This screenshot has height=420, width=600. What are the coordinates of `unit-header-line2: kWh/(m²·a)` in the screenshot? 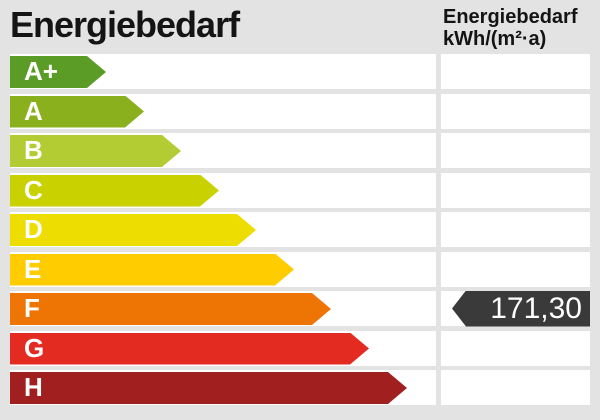 It's located at (495, 39).